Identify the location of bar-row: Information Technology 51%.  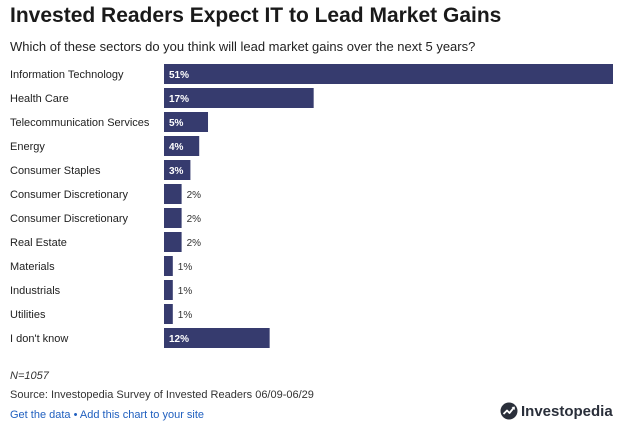
(311, 74).